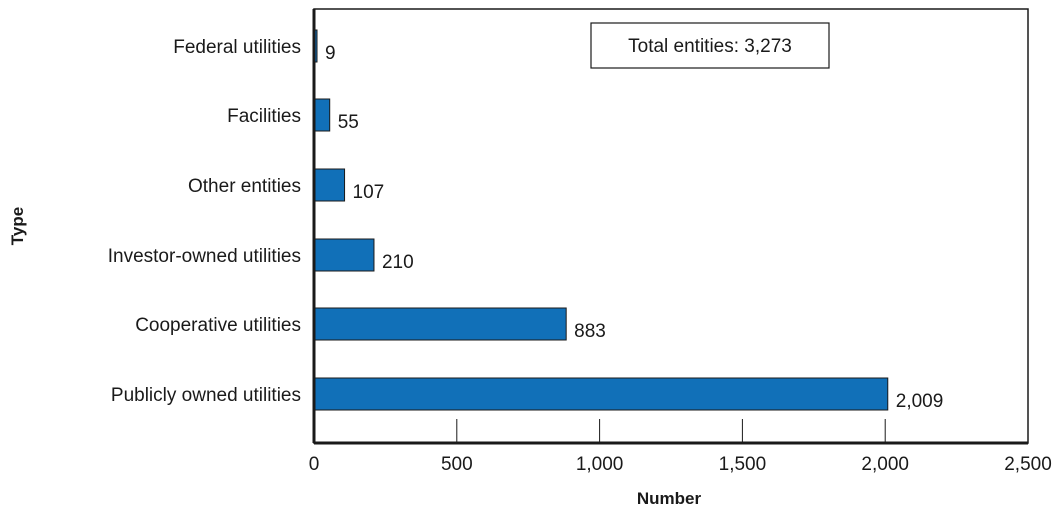 The image size is (1056, 511). Describe the element at coordinates (218, 325) in the screenshot. I see `category-label-cooperative-utilities: Cooperative utilities` at that location.